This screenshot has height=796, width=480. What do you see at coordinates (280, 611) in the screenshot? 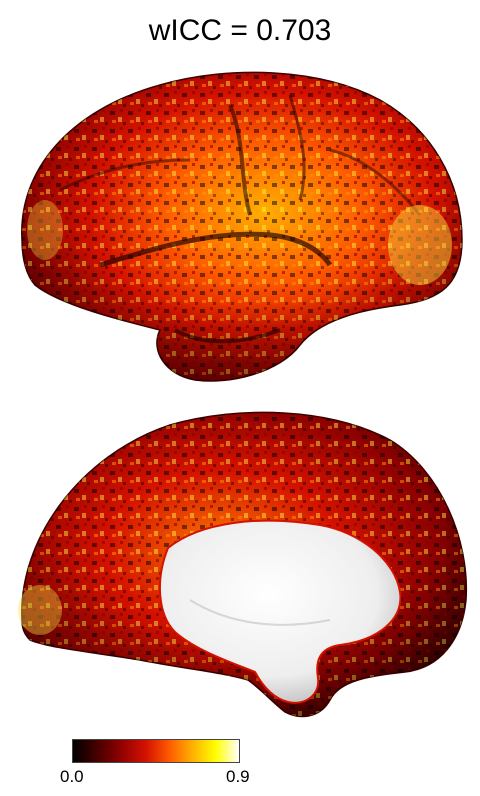
I see `medial-wall` at bounding box center [280, 611].